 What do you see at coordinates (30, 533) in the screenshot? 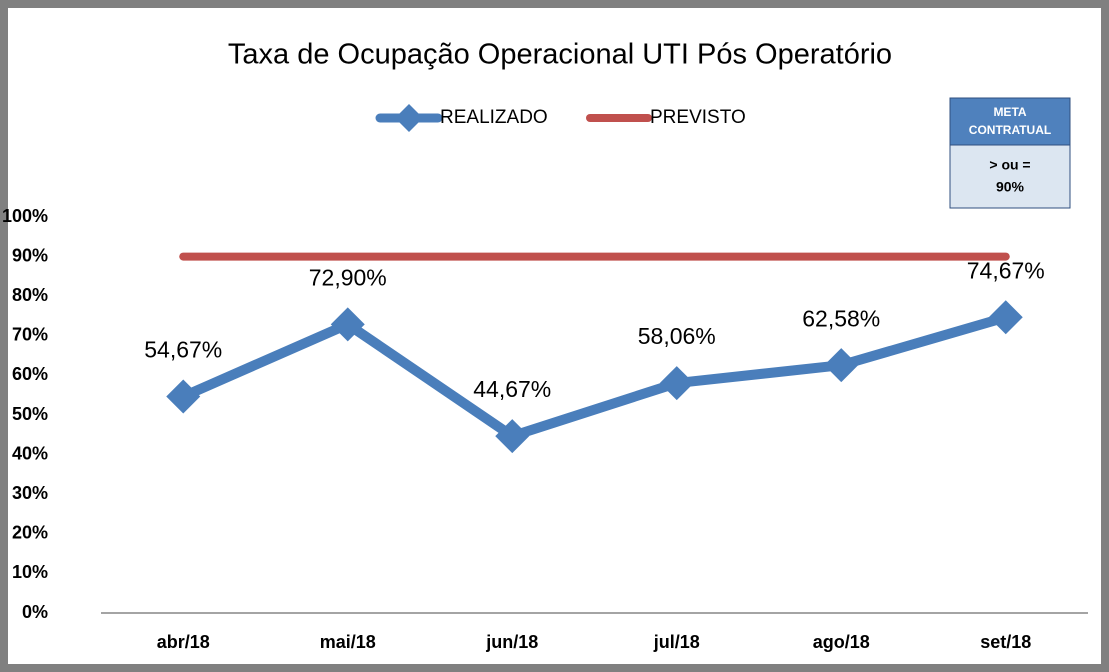
I see `y-tick-label: 20%` at bounding box center [30, 533].